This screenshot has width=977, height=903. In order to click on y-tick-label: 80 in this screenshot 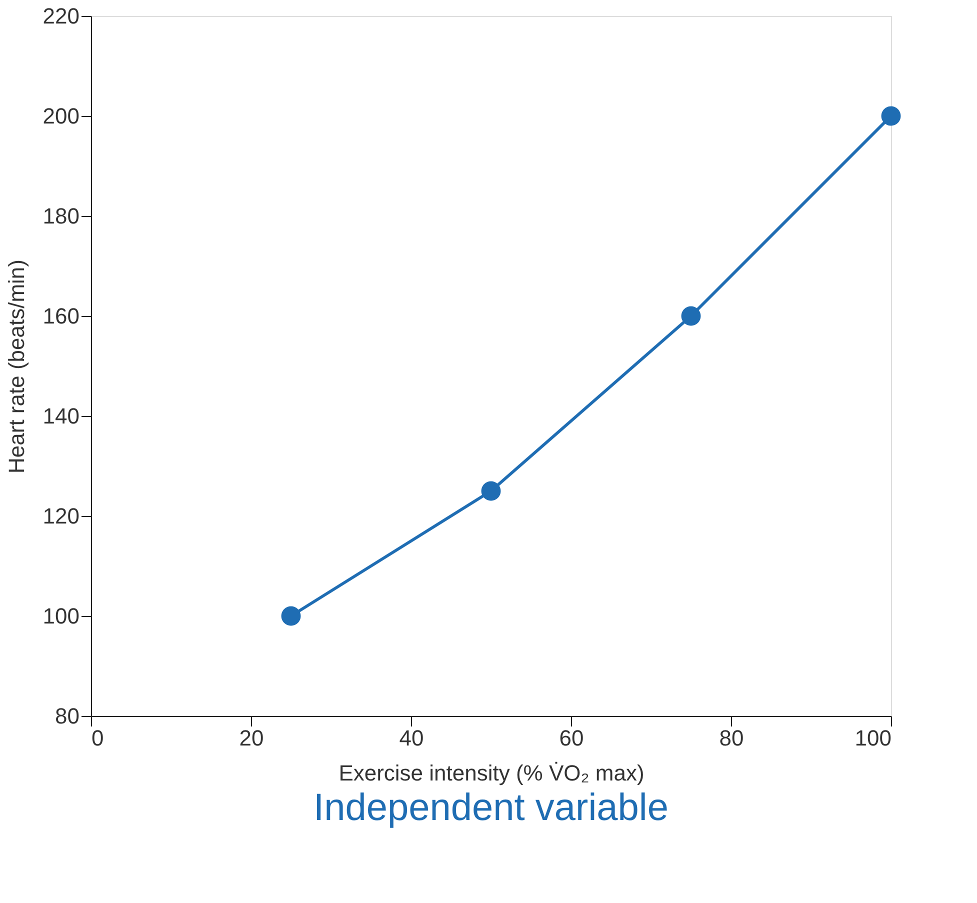, I will do `click(67, 716)`.